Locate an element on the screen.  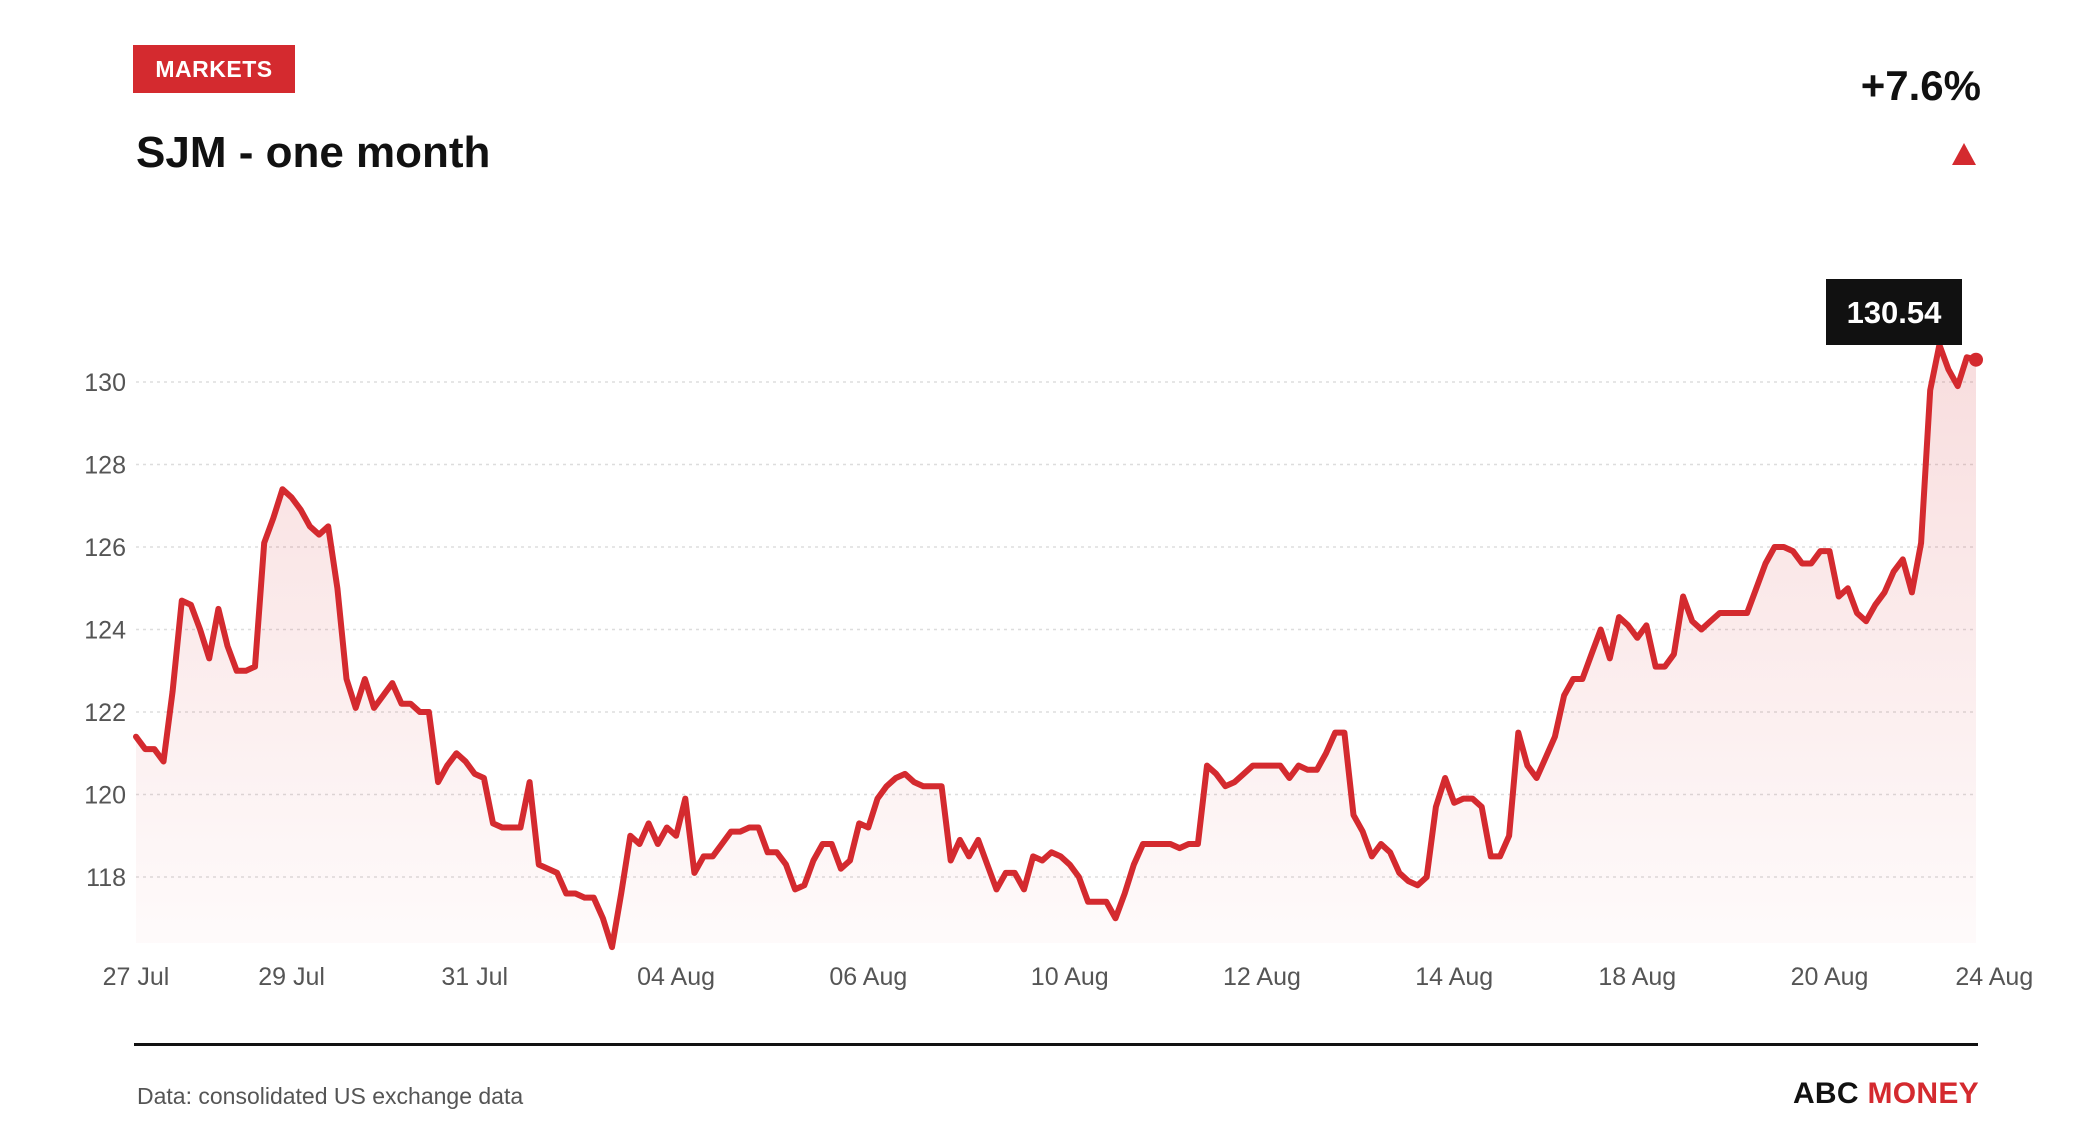
x-tick-label: 12 Aug is located at coordinates (1262, 977).